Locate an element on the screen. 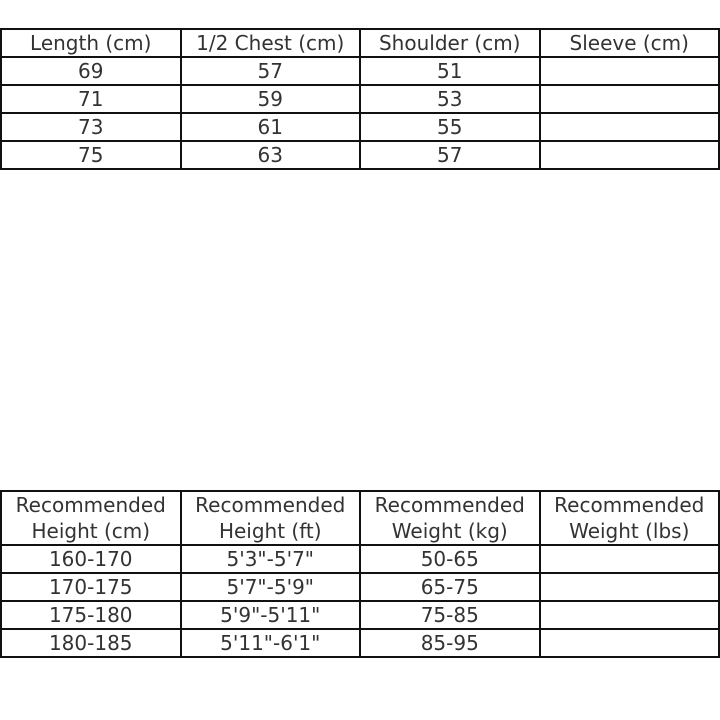 The width and height of the screenshot is (720, 720). table-cell-text: 85-95 is located at coordinates (449, 643).